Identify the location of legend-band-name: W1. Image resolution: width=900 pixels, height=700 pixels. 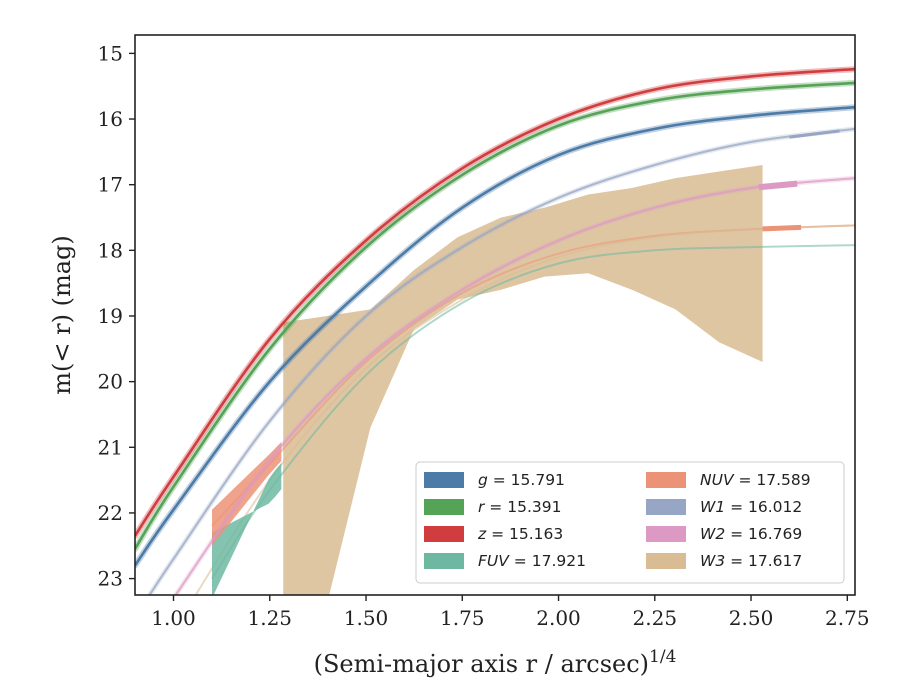
(712, 507).